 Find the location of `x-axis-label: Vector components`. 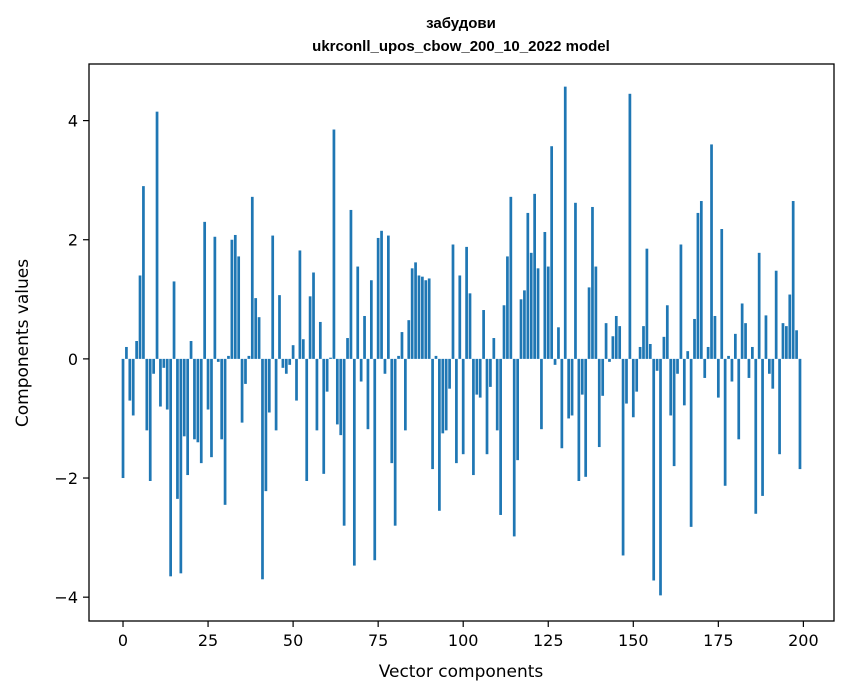

x-axis-label: Vector components is located at coordinates (461, 672).